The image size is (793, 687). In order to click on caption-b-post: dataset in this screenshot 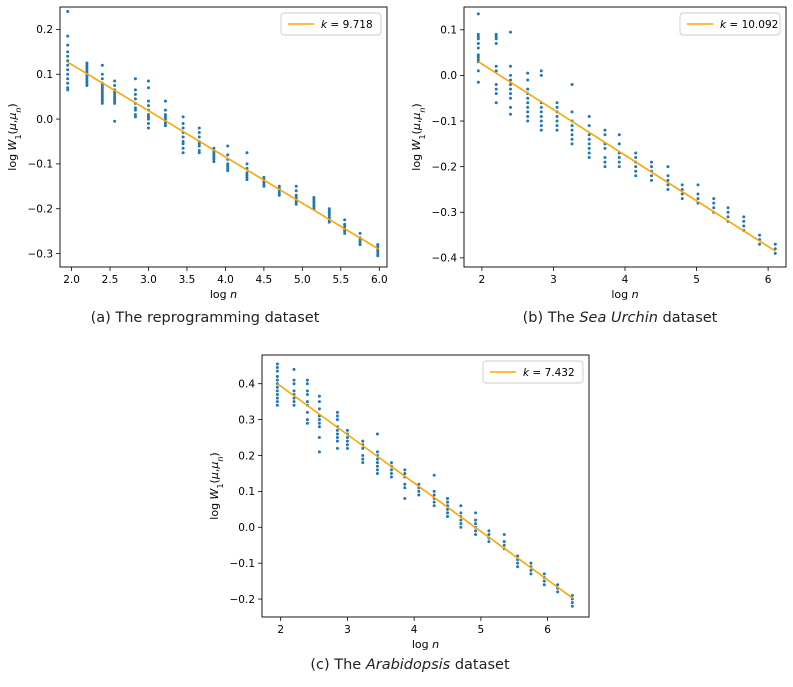, I will do `click(687, 318)`.